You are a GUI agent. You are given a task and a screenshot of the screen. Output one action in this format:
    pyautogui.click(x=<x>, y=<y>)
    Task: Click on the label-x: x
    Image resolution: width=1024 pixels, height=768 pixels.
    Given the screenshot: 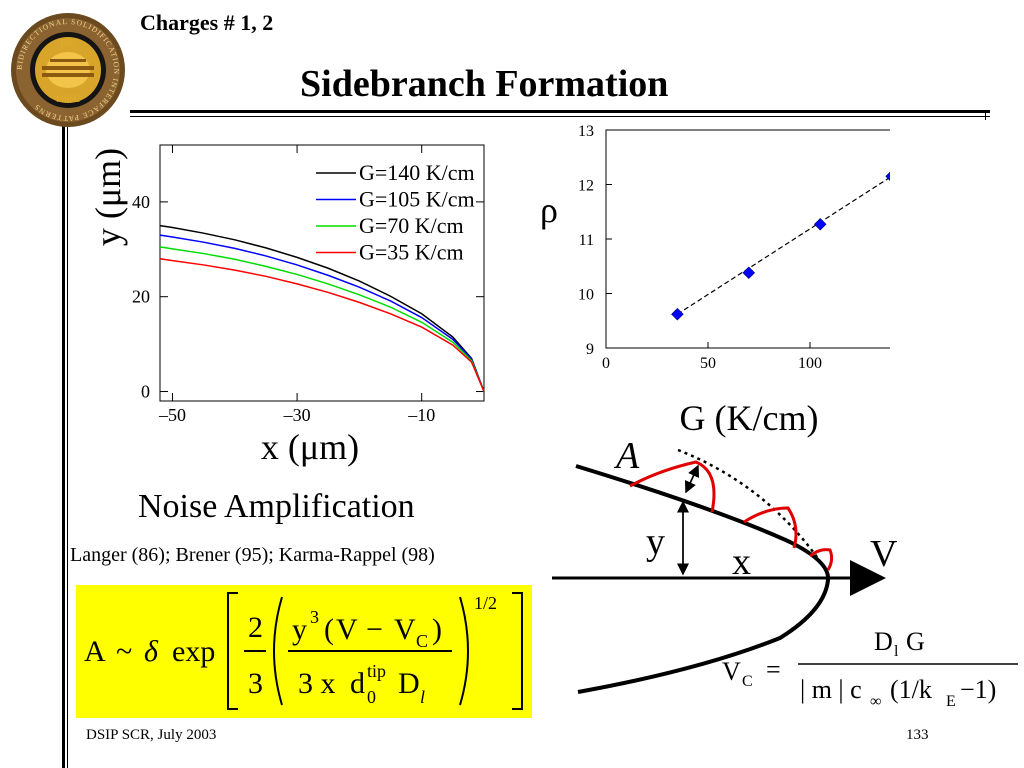 What is the action you would take?
    pyautogui.click(x=741, y=562)
    